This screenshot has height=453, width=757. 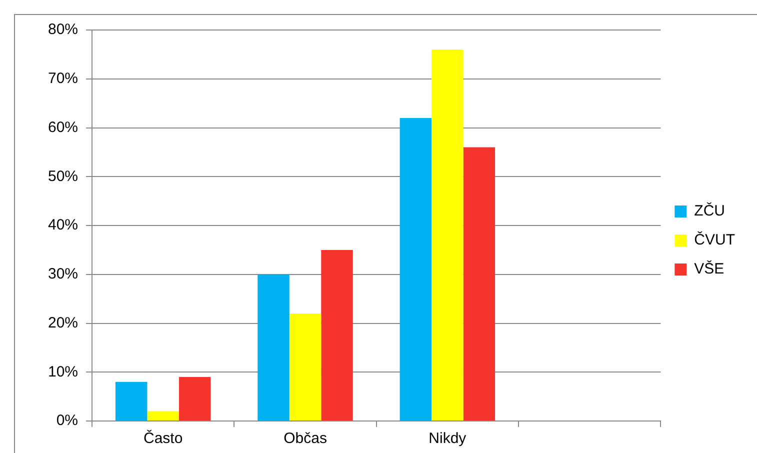 What do you see at coordinates (63, 323) in the screenshot?
I see `y-tick-label: 20%` at bounding box center [63, 323].